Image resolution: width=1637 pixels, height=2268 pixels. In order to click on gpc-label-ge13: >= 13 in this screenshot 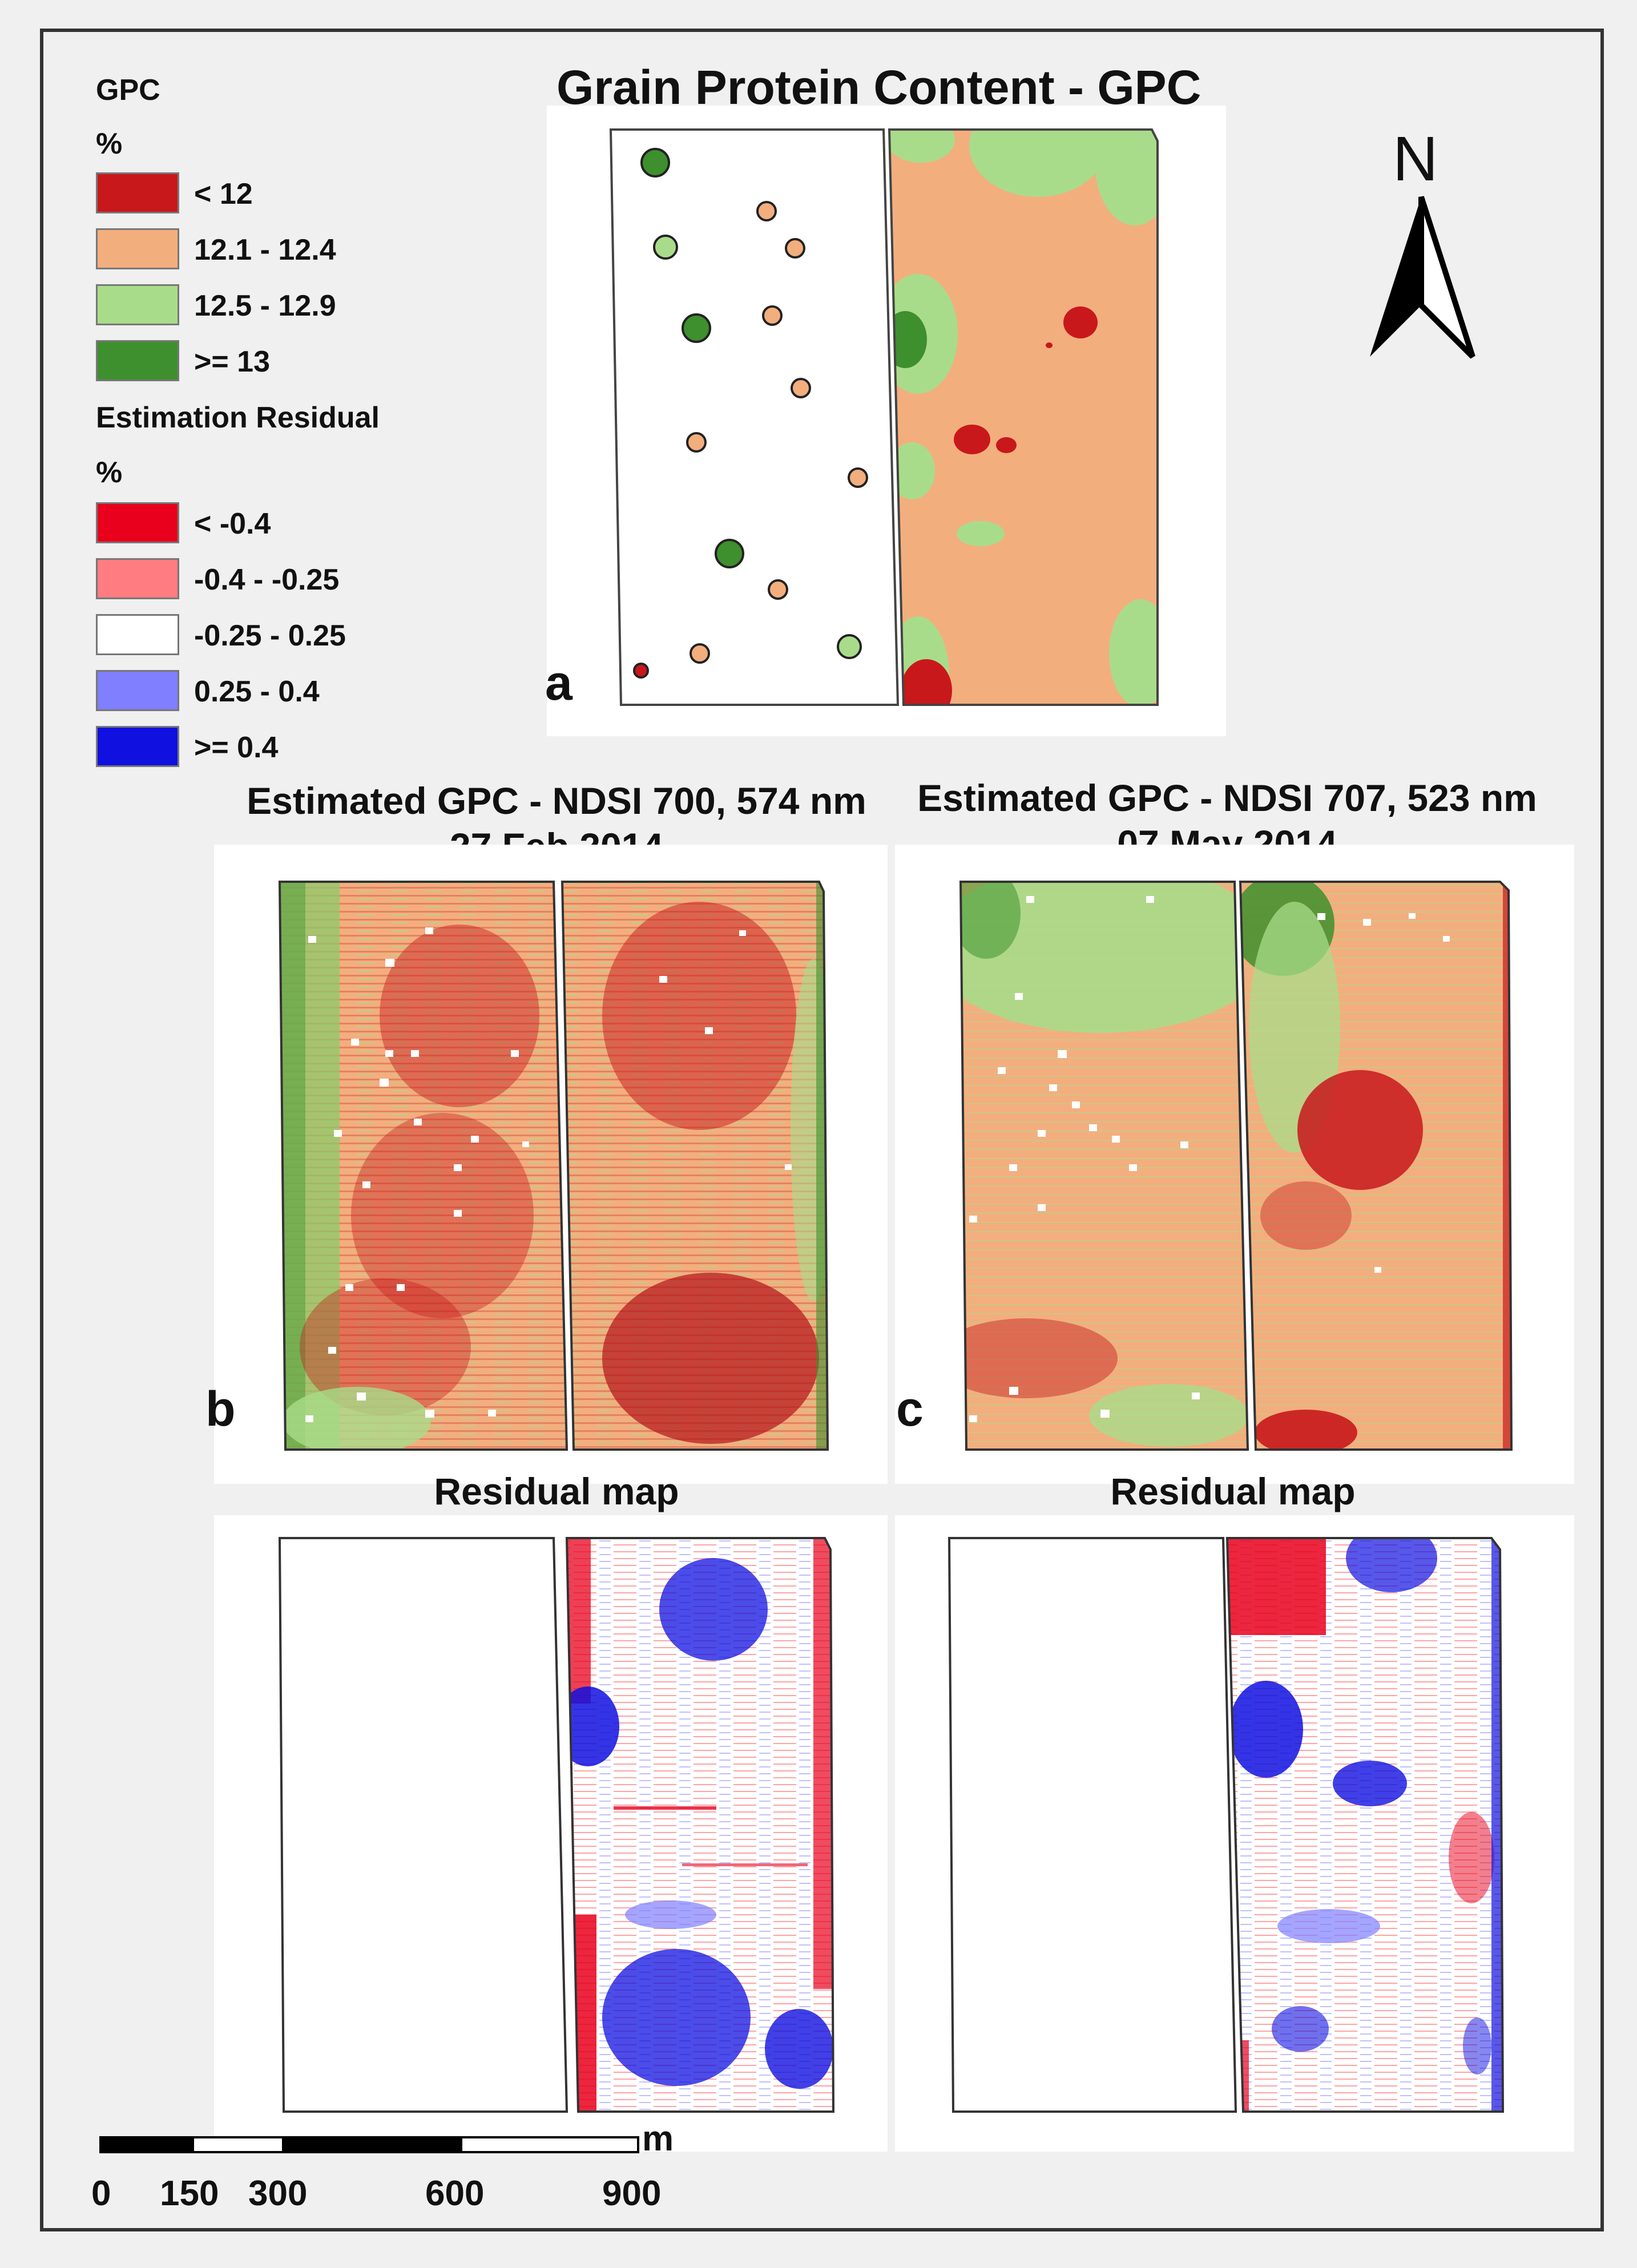, I will do `click(232, 361)`.